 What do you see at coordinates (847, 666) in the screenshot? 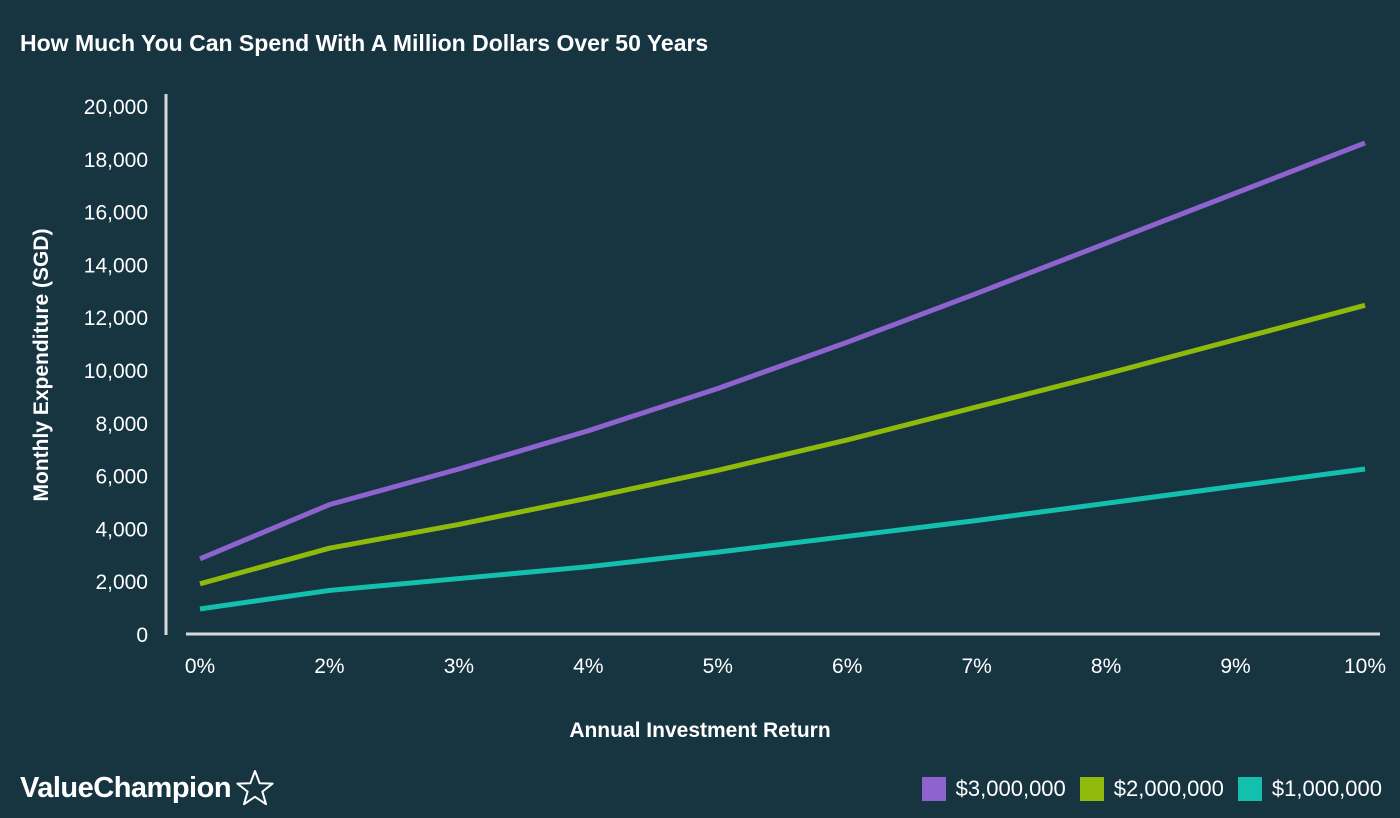
I see `x-tick-label: 6%` at bounding box center [847, 666].